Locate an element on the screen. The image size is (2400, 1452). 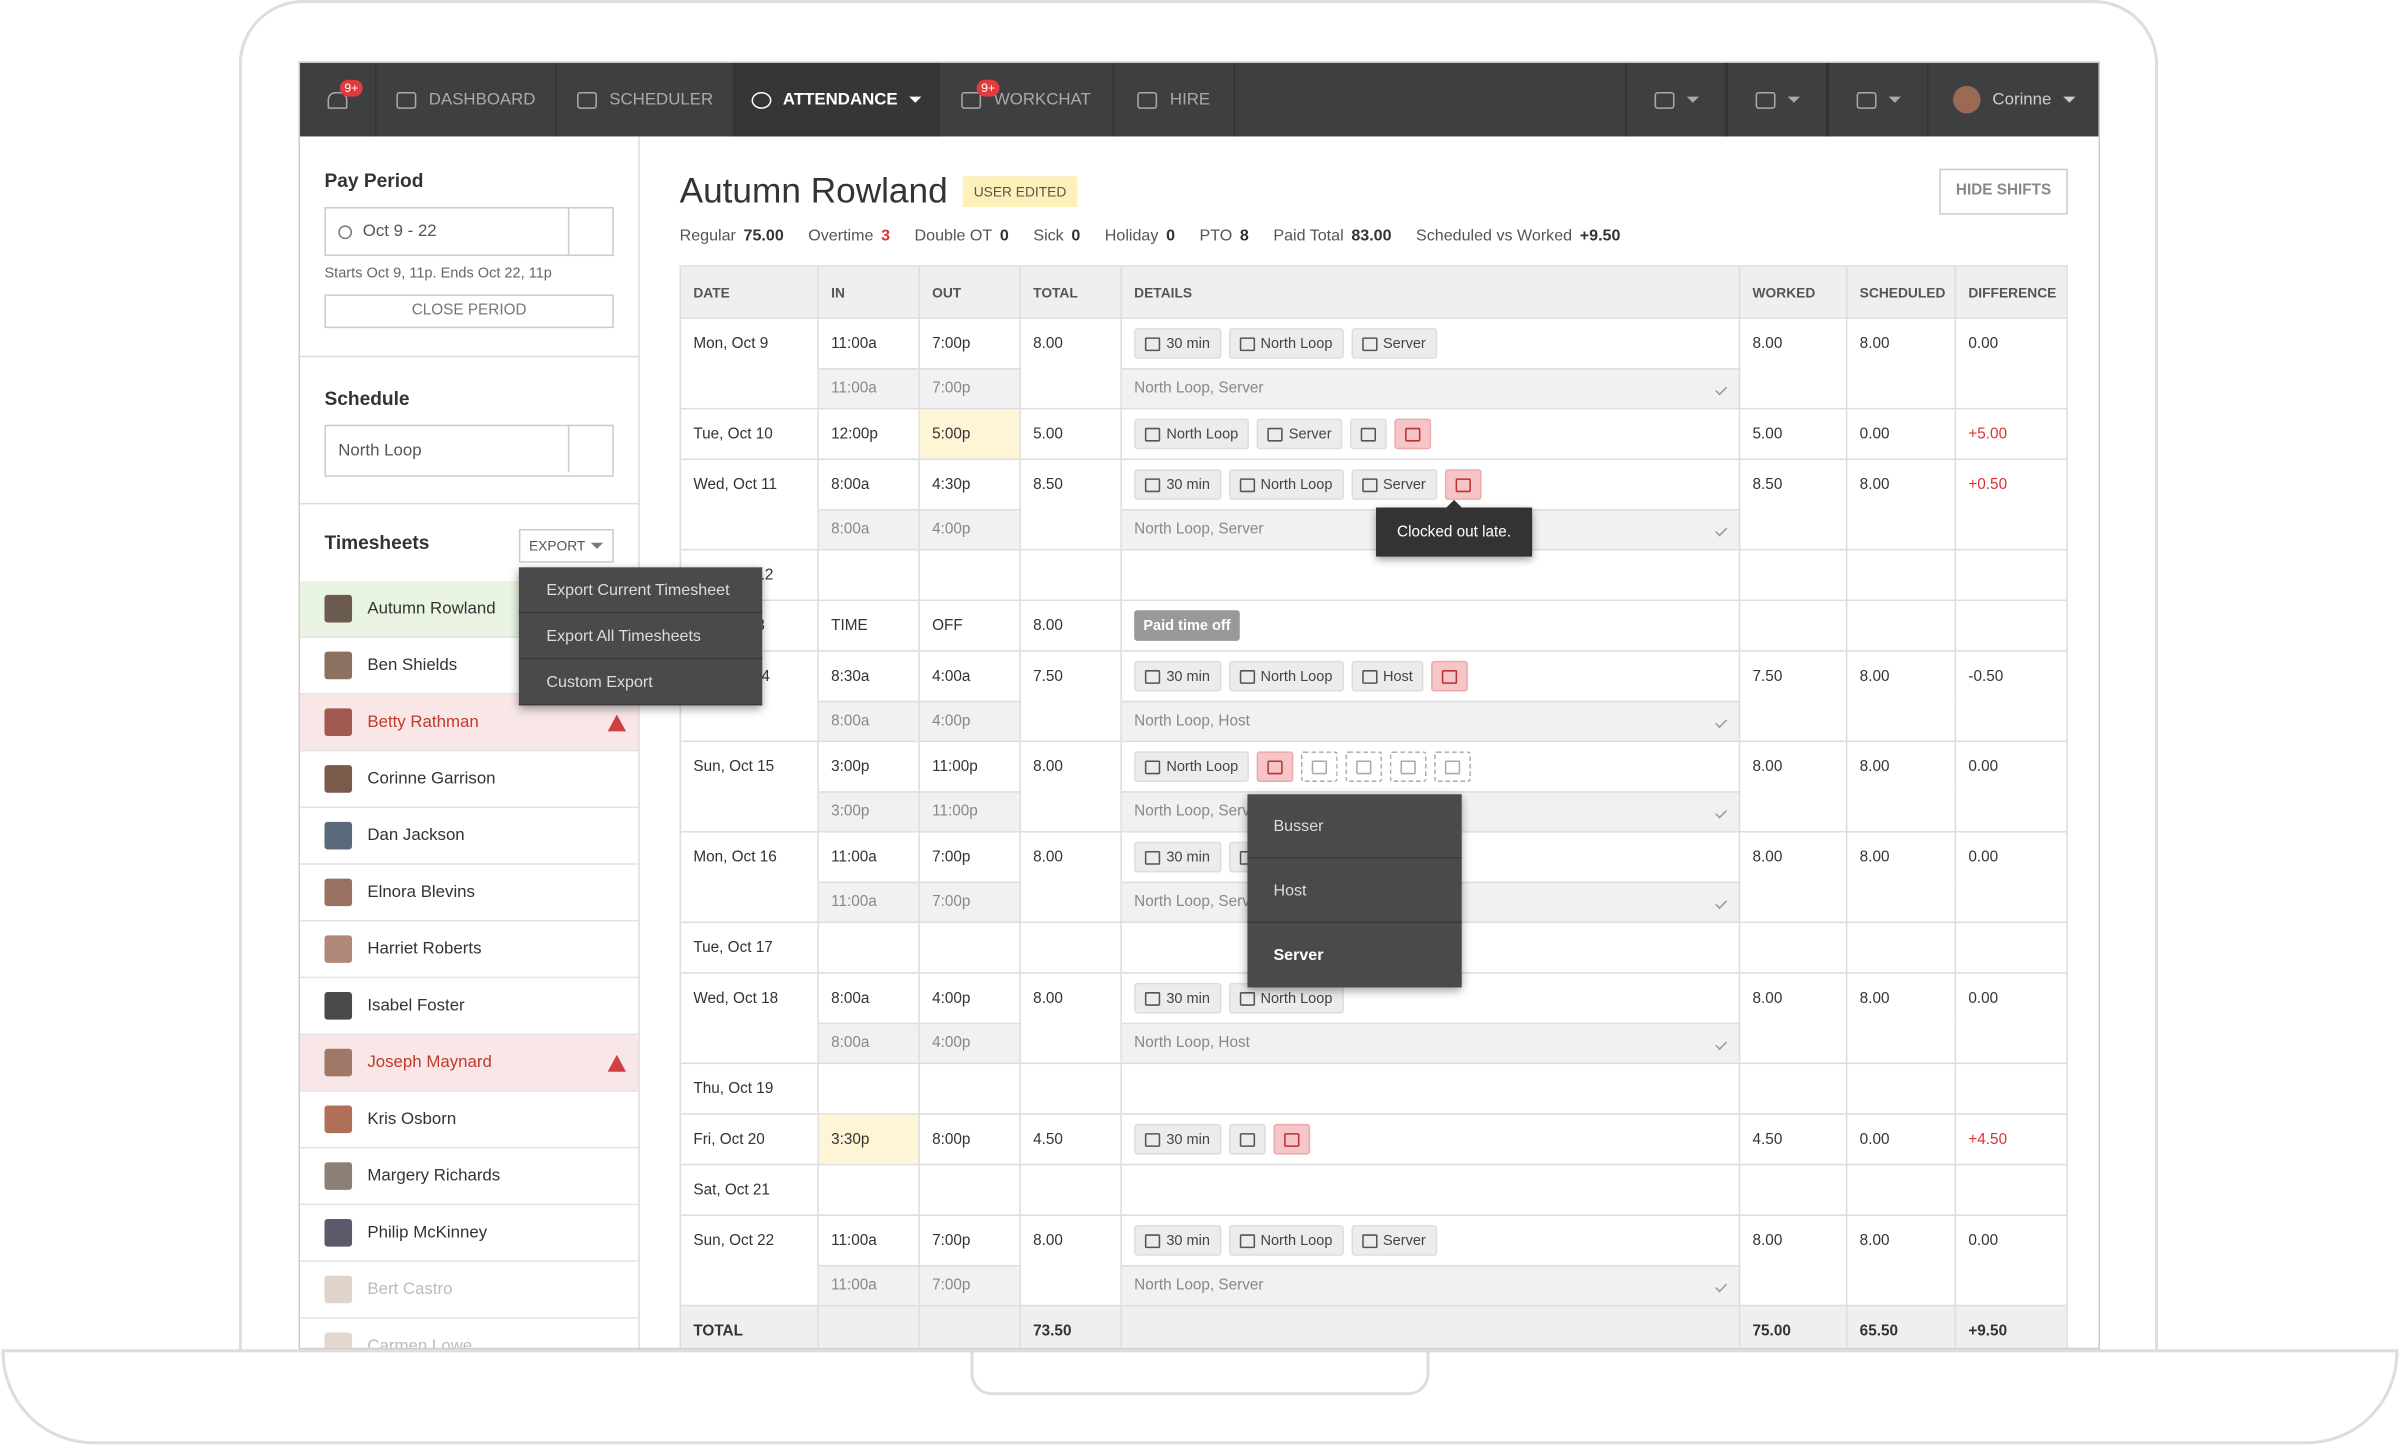
avatar is located at coordinates (338, 835).